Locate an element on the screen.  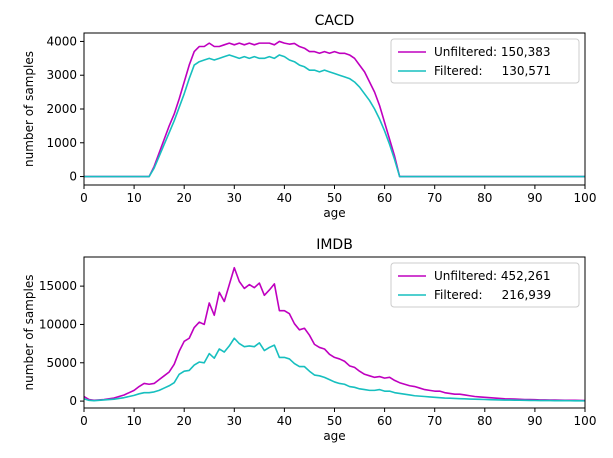
legend: Unfiltered: 452,261 Filtered: 216,939 is located at coordinates (485, 285).